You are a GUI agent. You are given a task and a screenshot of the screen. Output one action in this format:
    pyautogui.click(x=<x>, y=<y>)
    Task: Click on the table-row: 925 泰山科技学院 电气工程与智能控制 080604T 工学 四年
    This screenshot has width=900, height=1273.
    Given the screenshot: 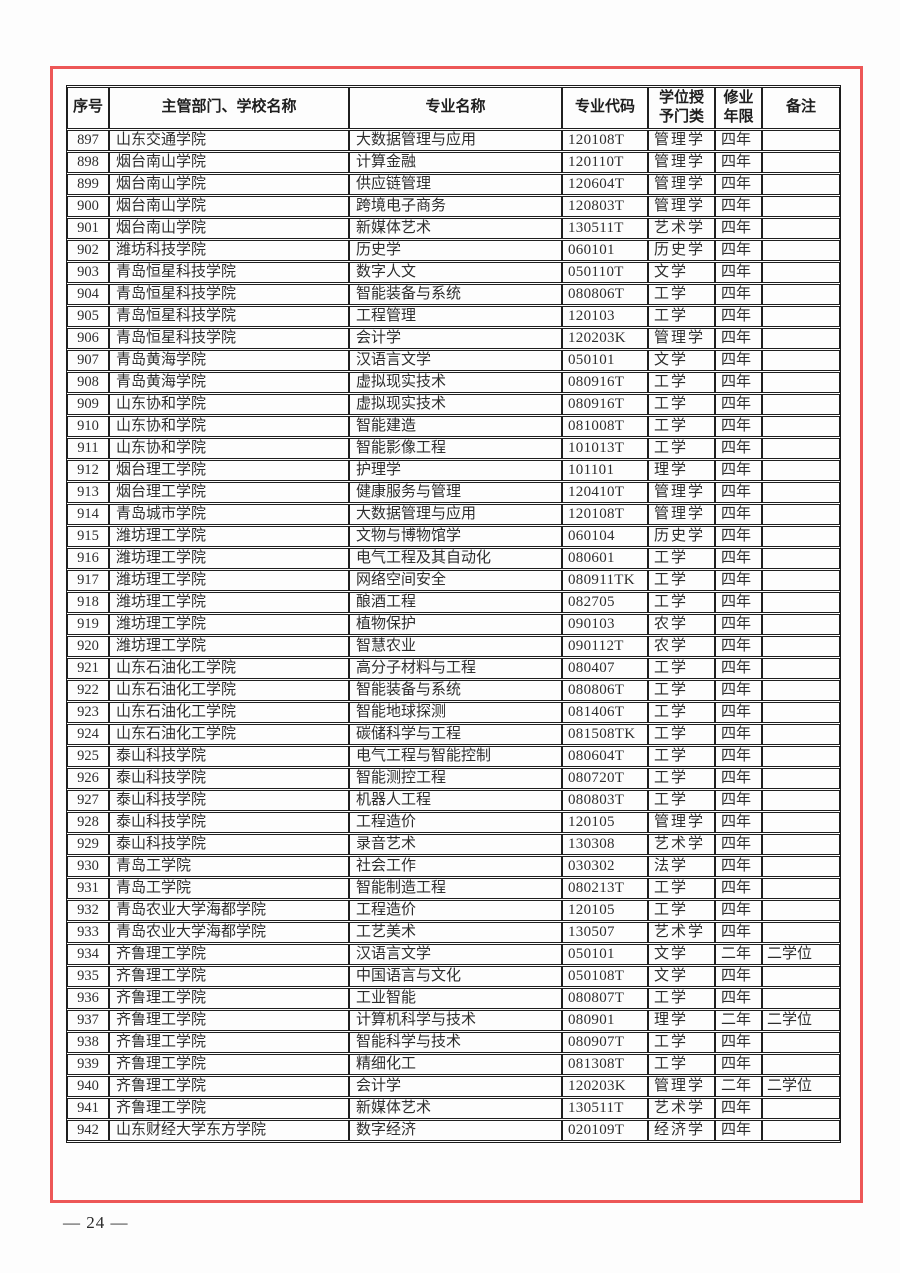 What is the action you would take?
    pyautogui.click(x=453, y=756)
    